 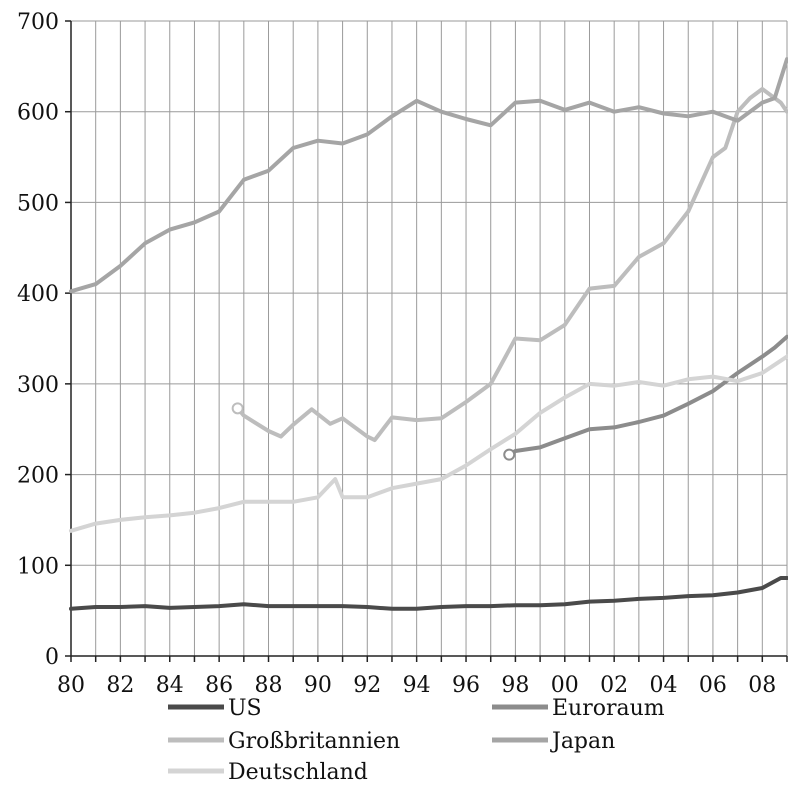 What do you see at coordinates (38, 566) in the screenshot?
I see `y-tick-label: 100` at bounding box center [38, 566].